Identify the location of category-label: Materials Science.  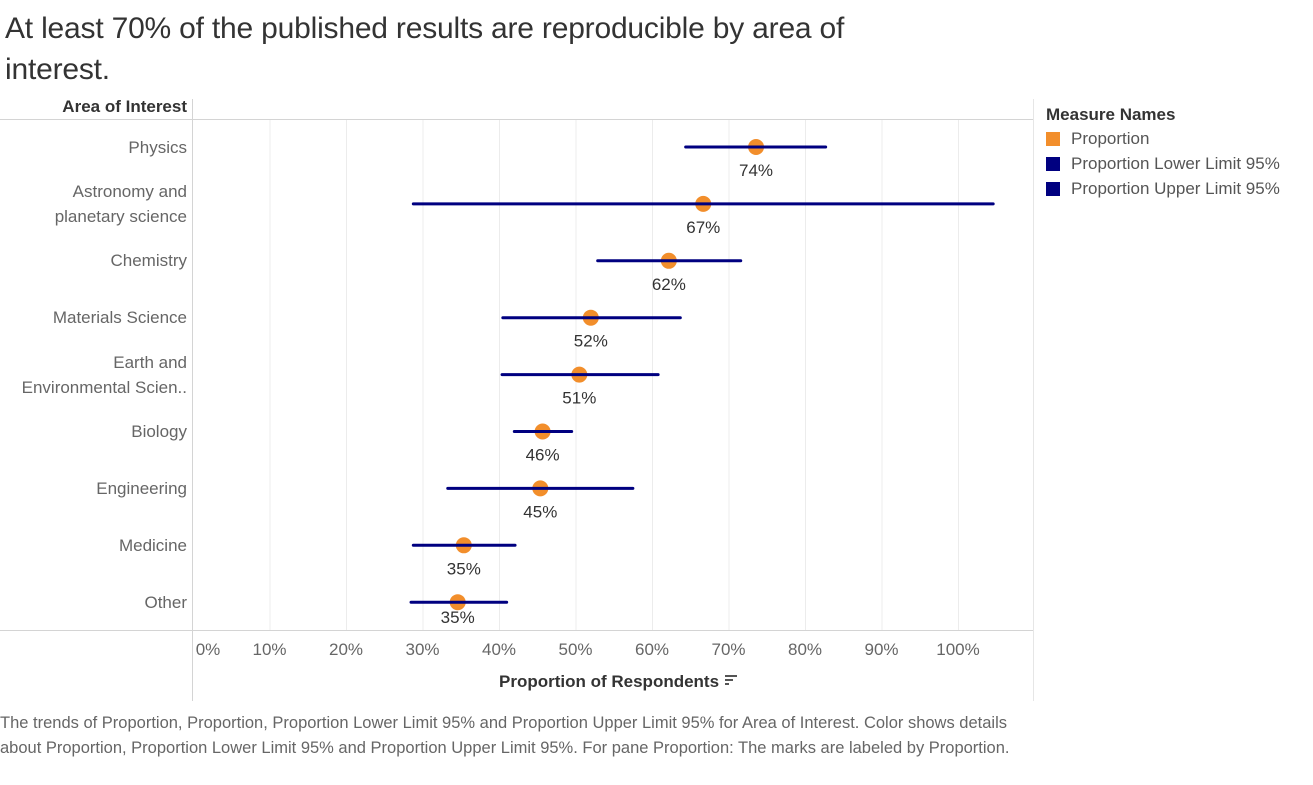
(120, 317).